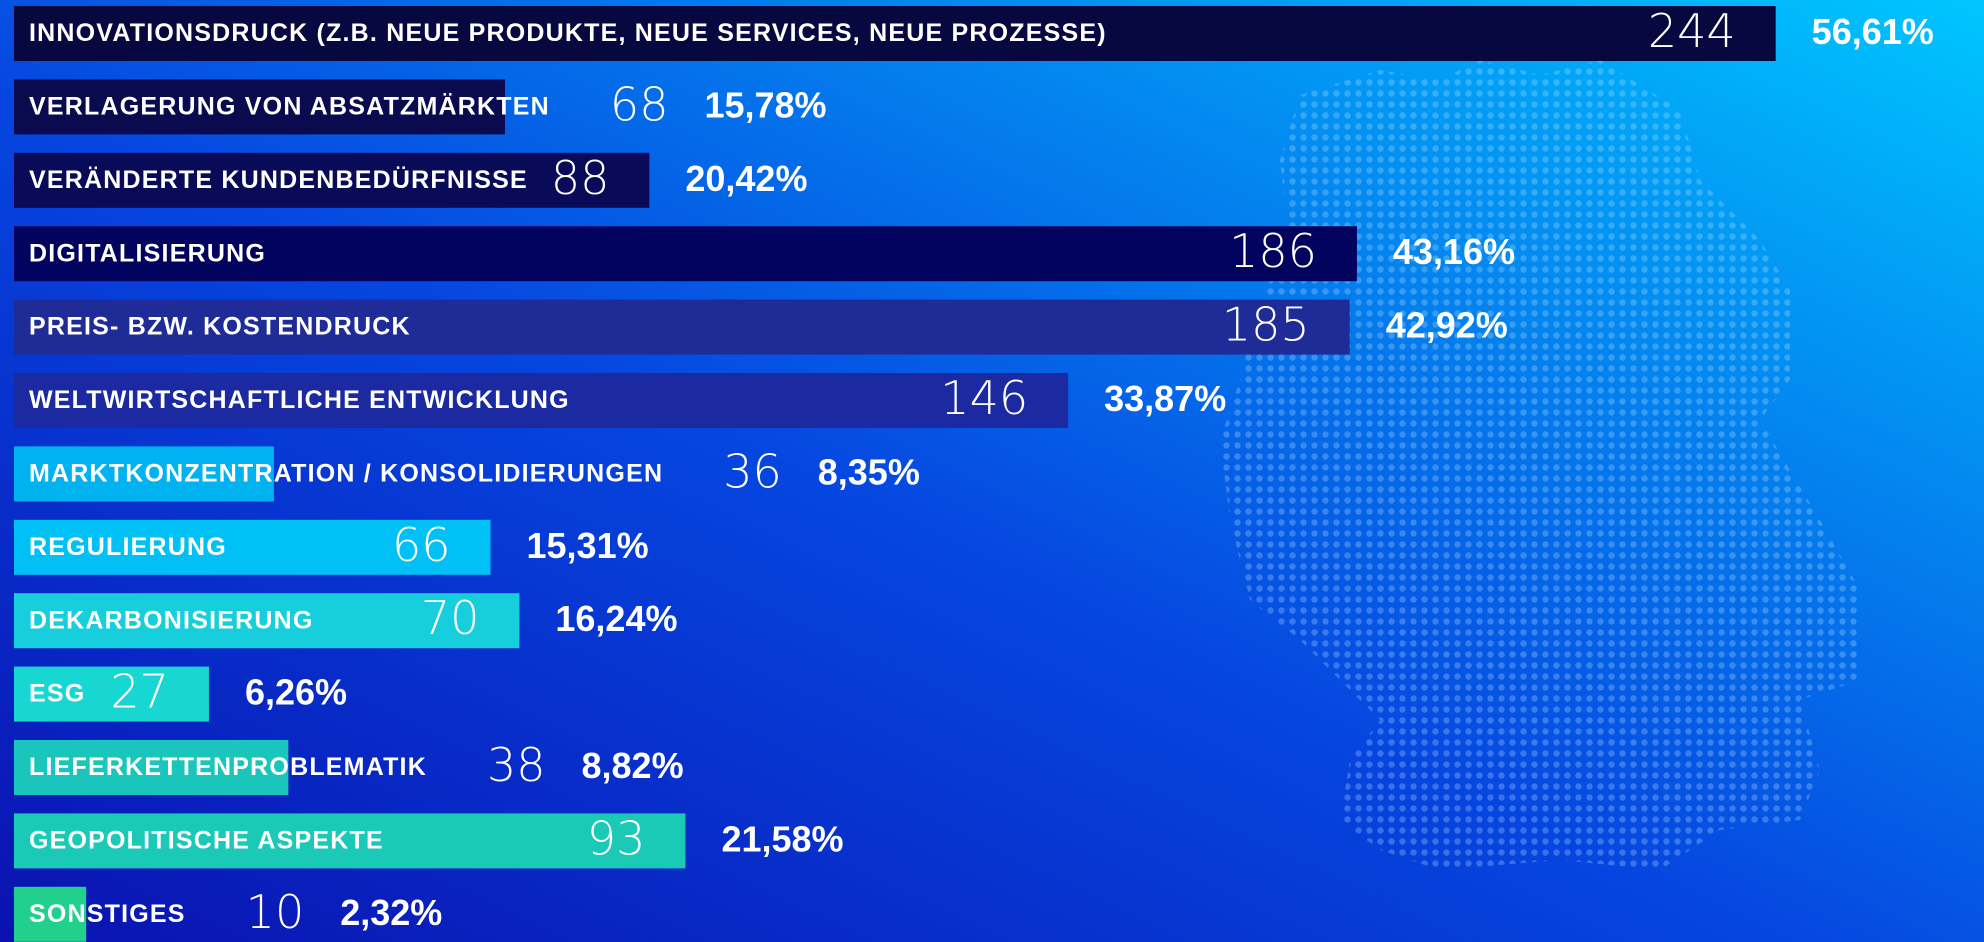  I want to click on share-label: 2,32%, so click(391, 912).